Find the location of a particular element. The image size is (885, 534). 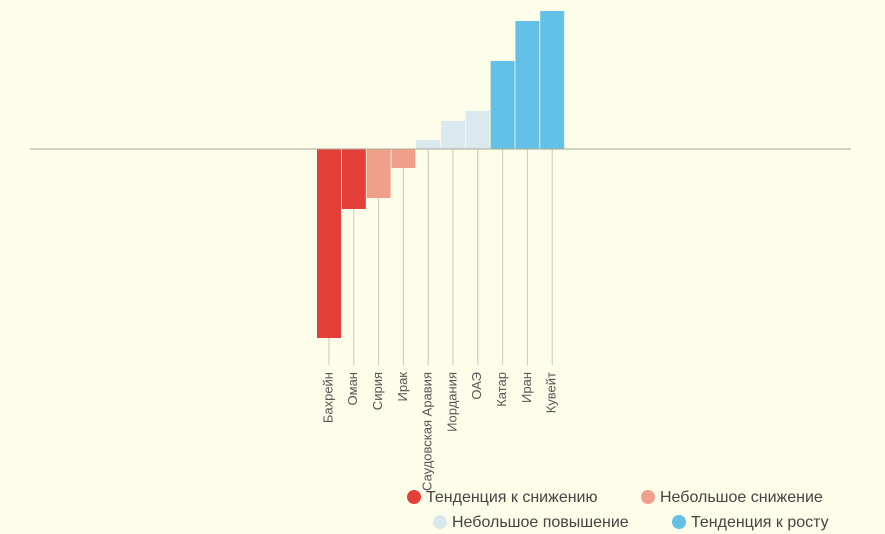

category-label: Иордания is located at coordinates (451, 402).